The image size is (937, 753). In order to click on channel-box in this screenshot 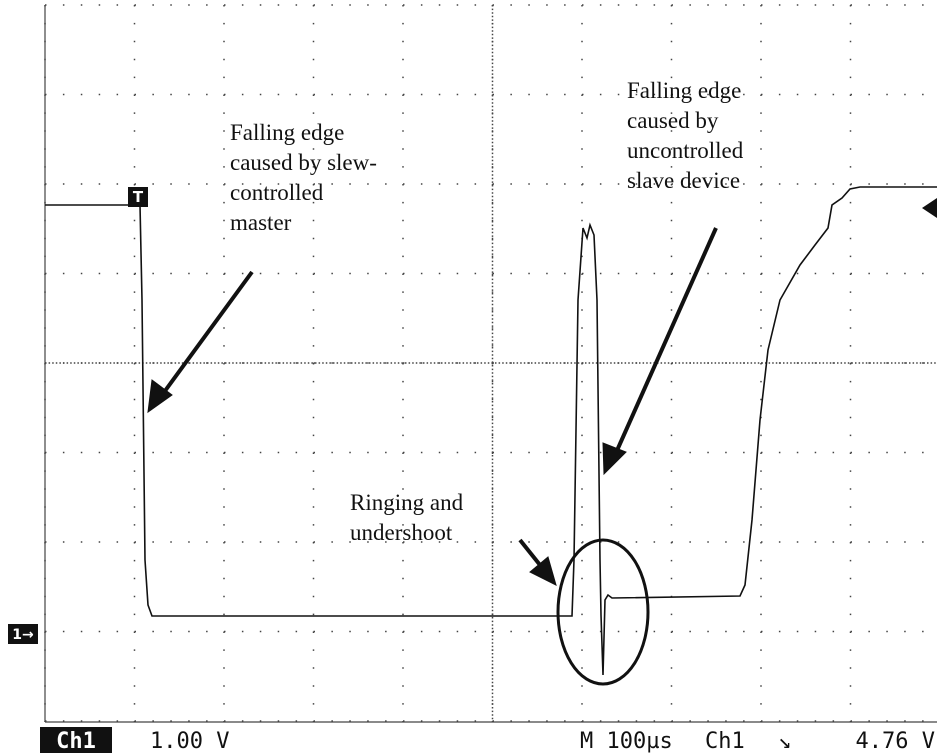, I will do `click(76, 740)`.